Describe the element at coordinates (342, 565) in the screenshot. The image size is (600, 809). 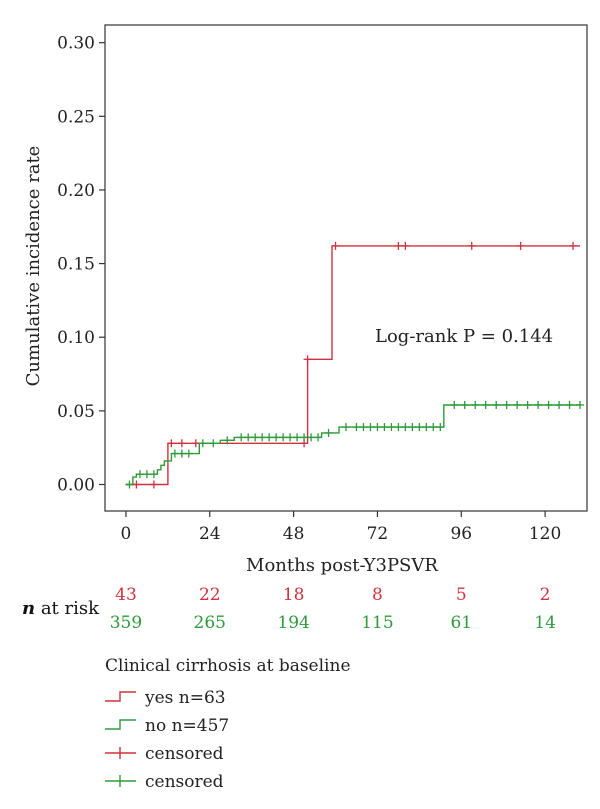
I see `x-axis-label: Months post-Y3PSVR` at that location.